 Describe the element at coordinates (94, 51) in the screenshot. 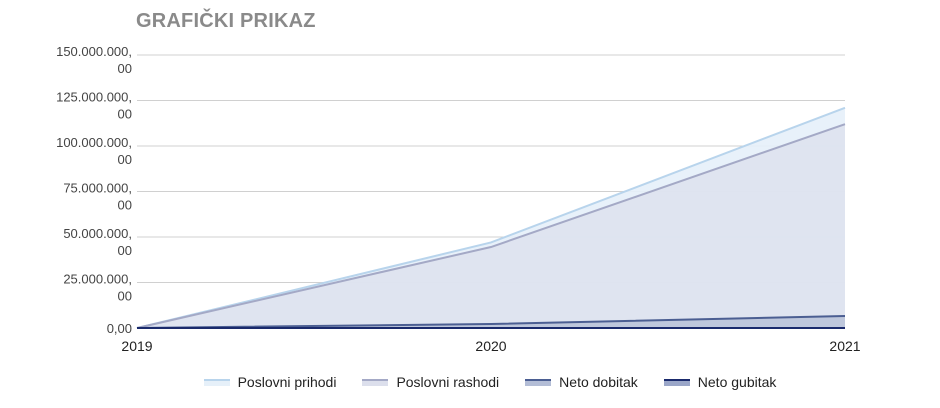

I see `y-tick-label: 150.000.000,` at that location.